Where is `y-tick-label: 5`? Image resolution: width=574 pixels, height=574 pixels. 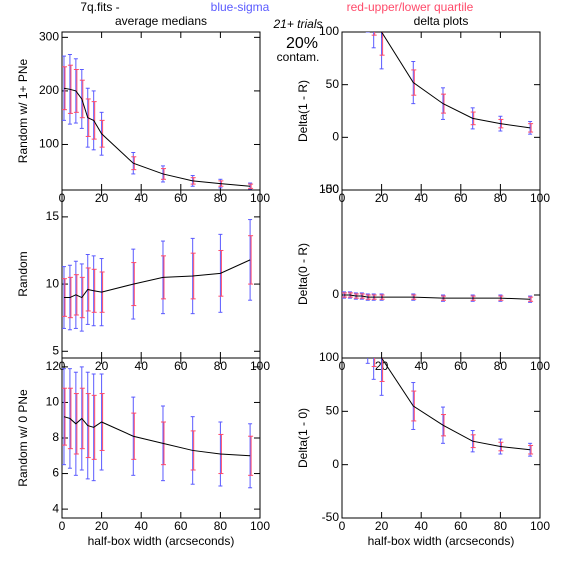
y-tick-label: 5 is located at coordinates (55, 350).